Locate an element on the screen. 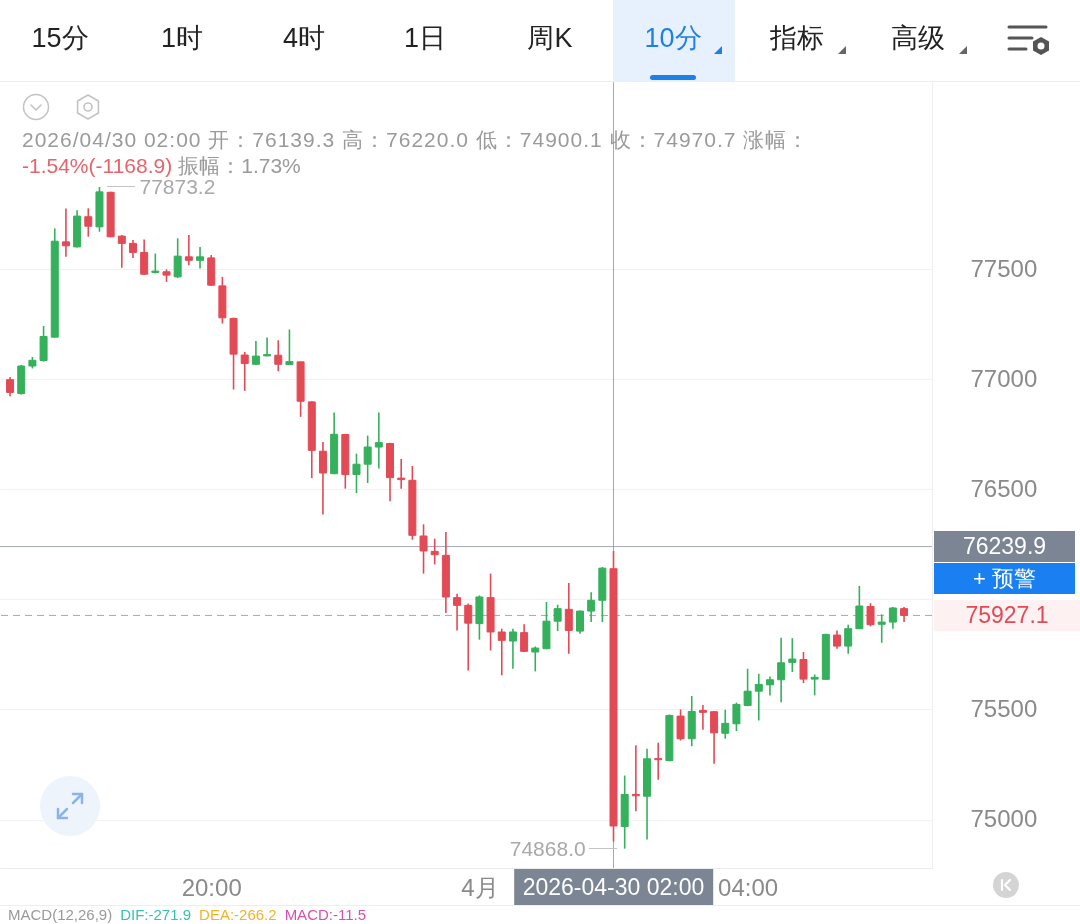  text: 15分 is located at coordinates (60, 38).